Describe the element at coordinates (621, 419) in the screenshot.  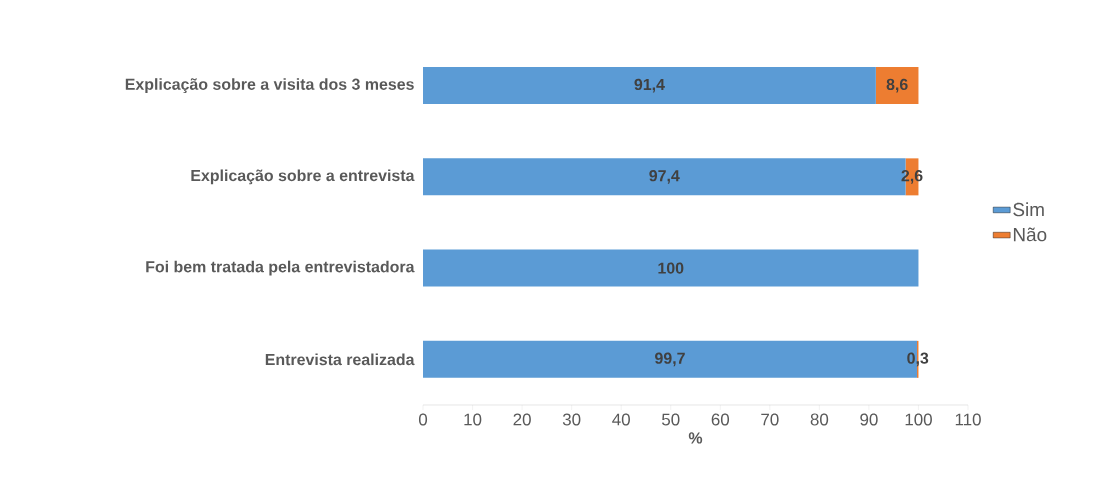
I see `x-tick-label: 40` at that location.